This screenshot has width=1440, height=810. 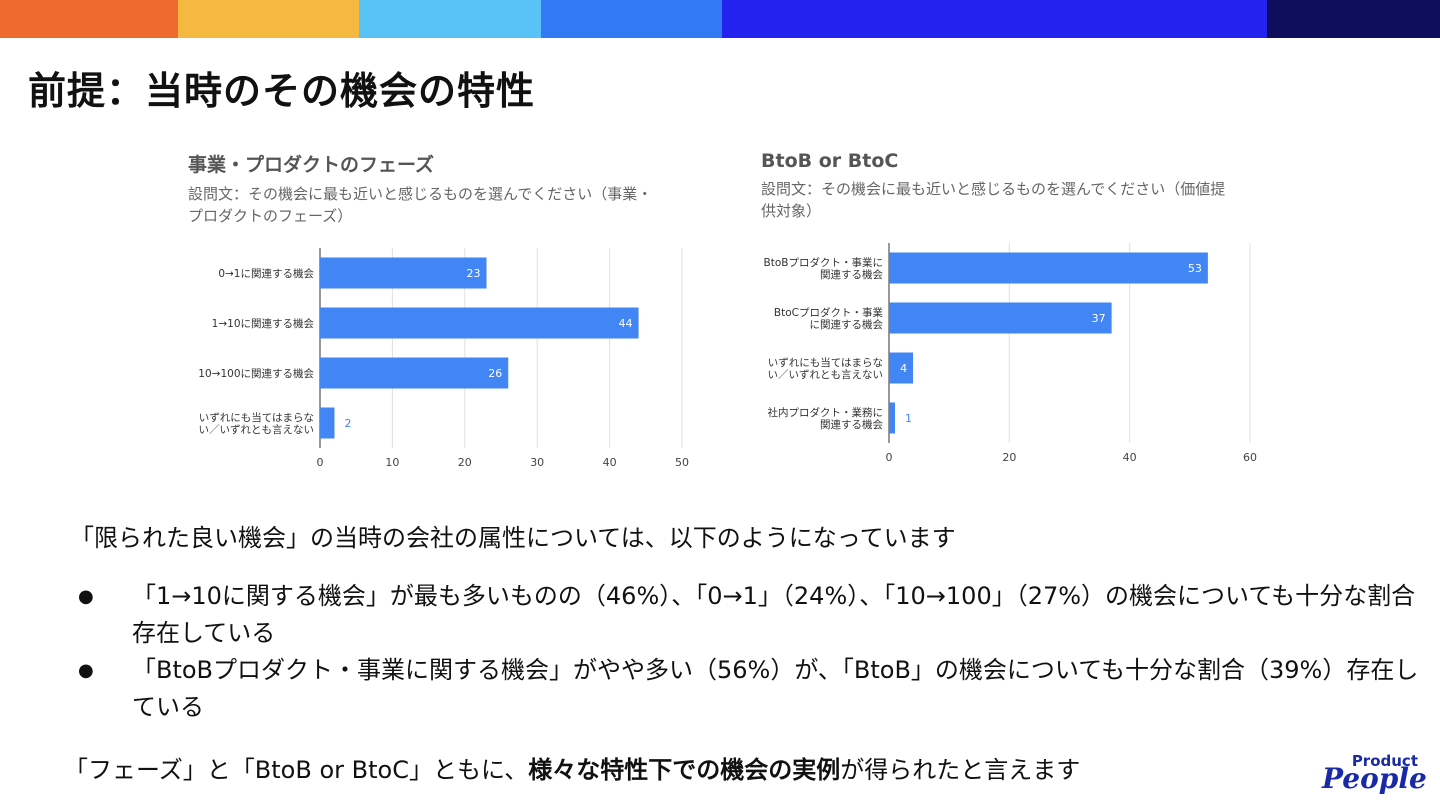 I want to click on logo-people-text: People, so click(x=1374, y=778).